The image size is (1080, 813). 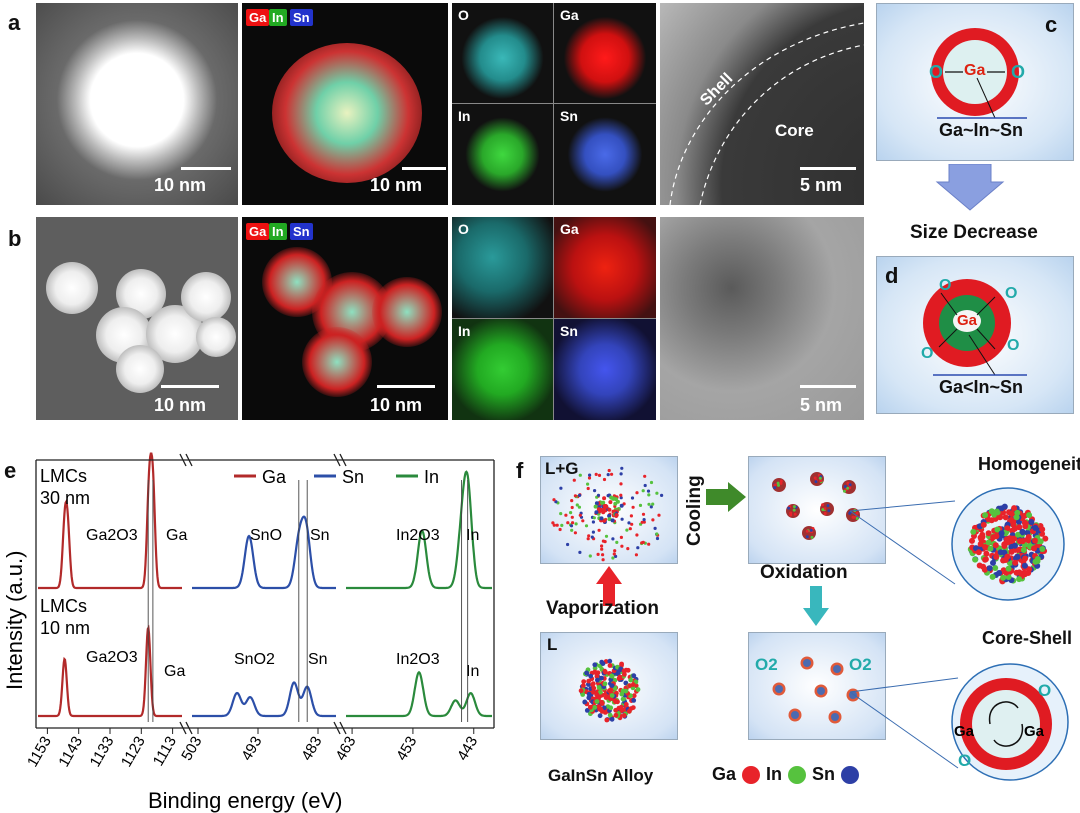 What do you see at coordinates (112, 657) in the screenshot?
I see `annot-ga2o3-bottom: Ga2O3` at bounding box center [112, 657].